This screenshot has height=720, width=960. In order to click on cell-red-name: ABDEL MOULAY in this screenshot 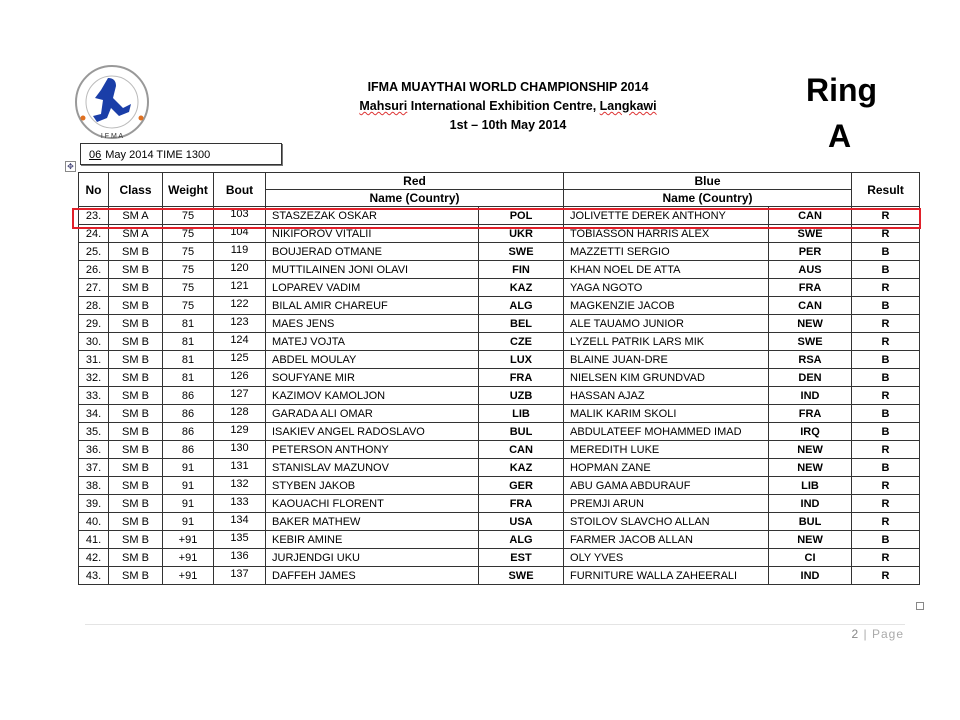, I will do `click(372, 359)`.